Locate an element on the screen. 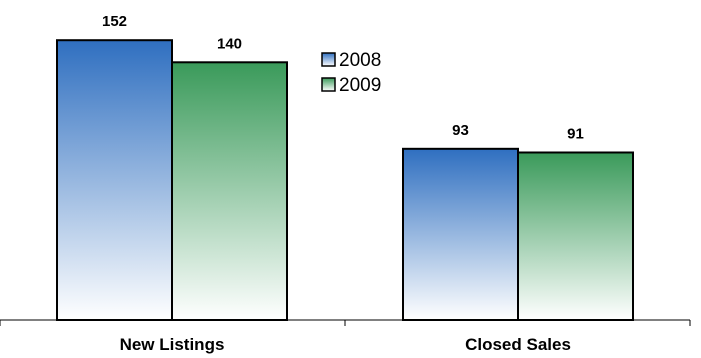 The image size is (701, 358). legend-label-2009: 2009 is located at coordinates (360, 85).